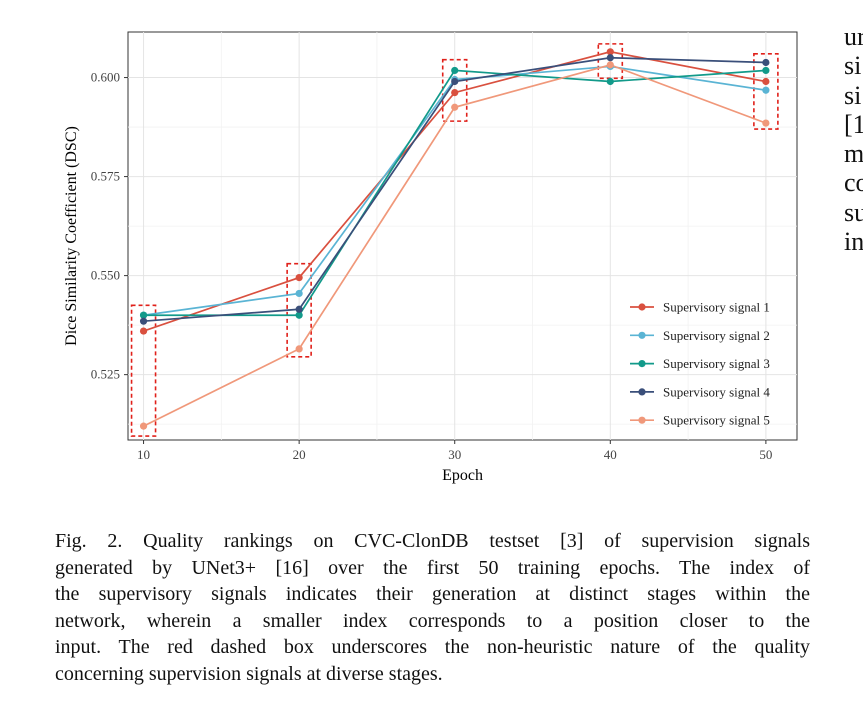 Image resolution: width=863 pixels, height=719 pixels. What do you see at coordinates (716, 420) in the screenshot?
I see `legend-entry: Supervisory signal 5` at bounding box center [716, 420].